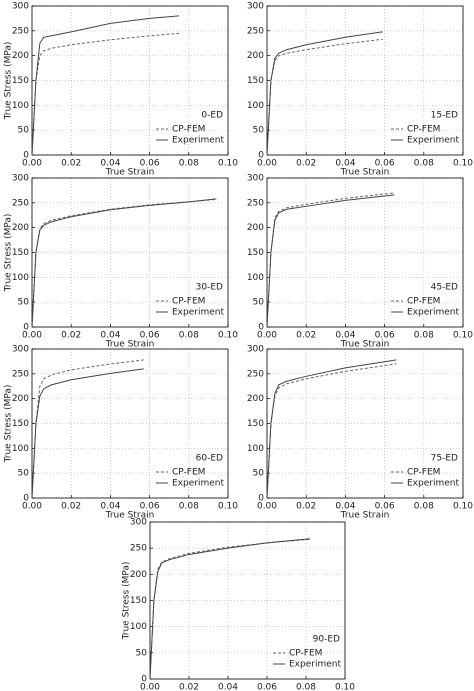  I want to click on annotation: 30-ED, so click(209, 288).